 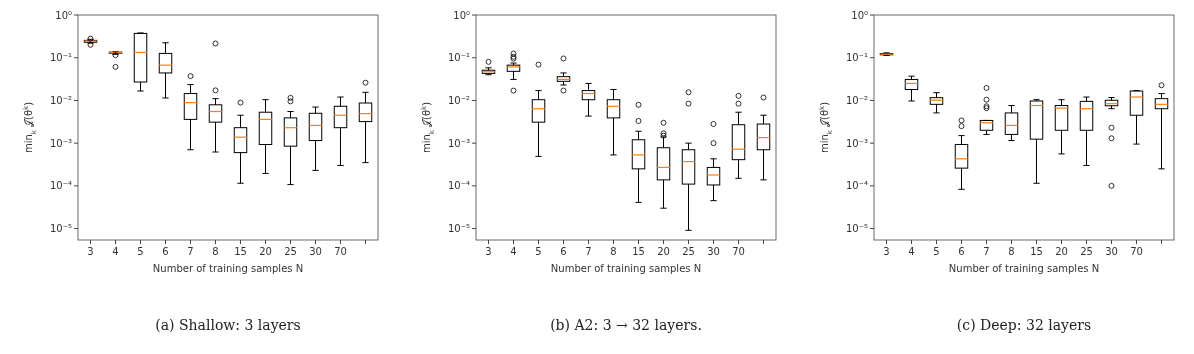 I want to click on text: (c) Deep: 32 layers, so click(x=1024, y=325).